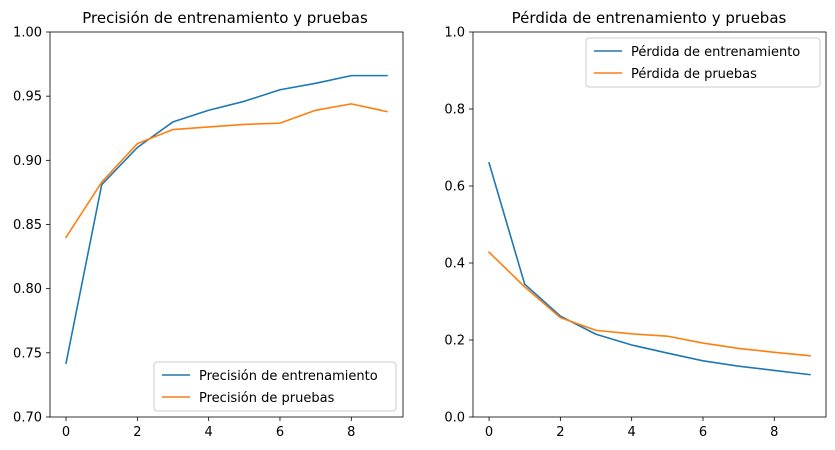 Image resolution: width=835 pixels, height=450 pixels. Describe the element at coordinates (454, 341) in the screenshot. I see `loss-y-tick-label: 0.2` at that location.